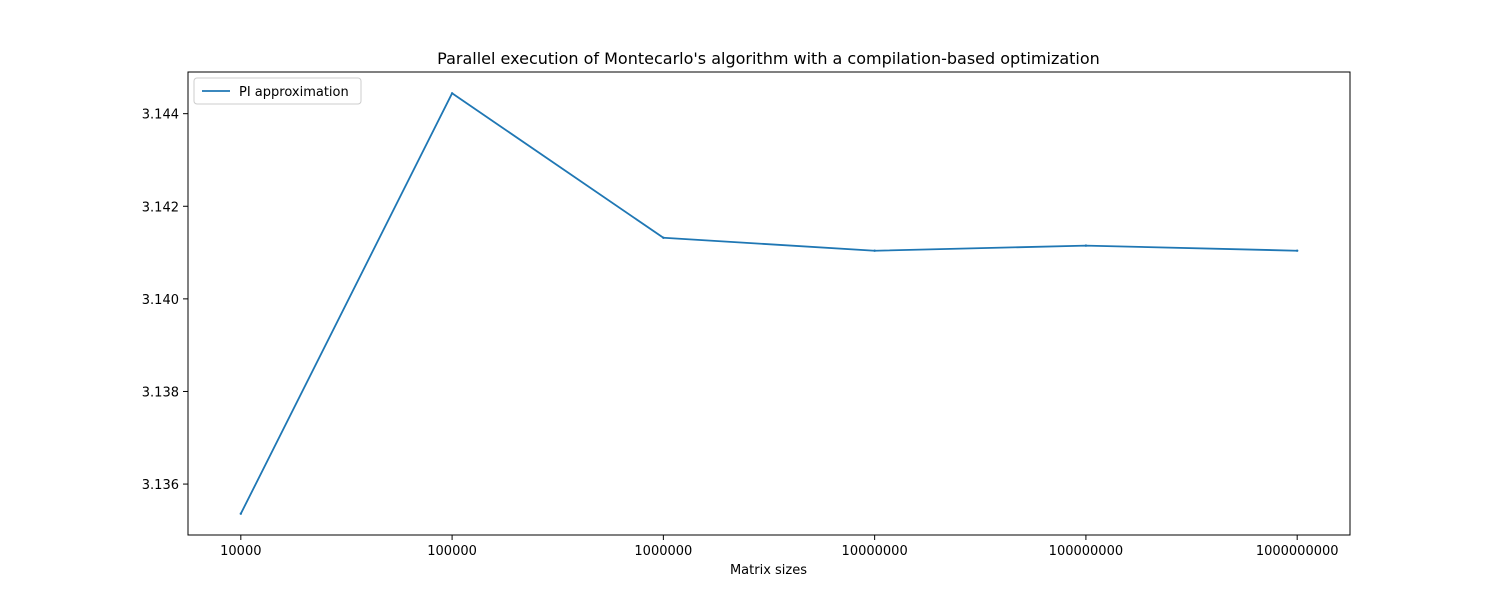 Image resolution: width=1500 pixels, height=600 pixels. I want to click on y-tick-label: 3.136, so click(160, 485).